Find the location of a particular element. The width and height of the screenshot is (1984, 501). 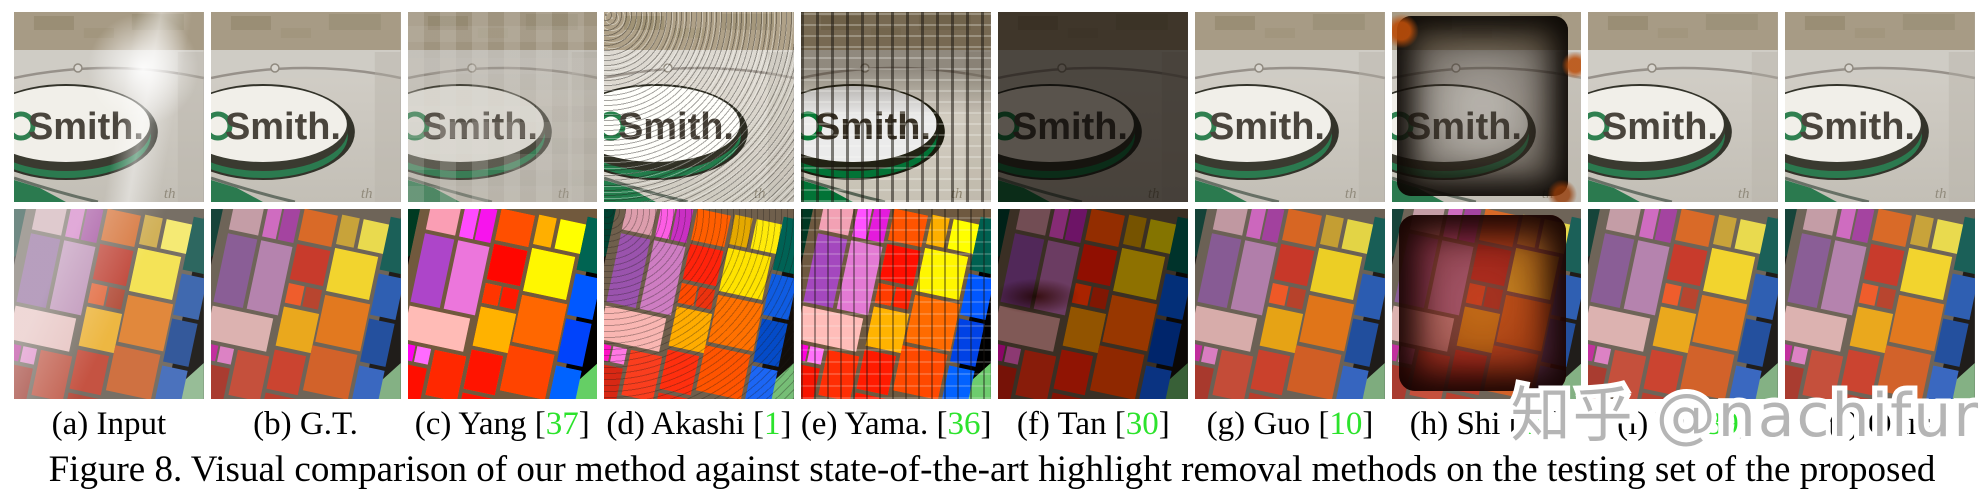

panel-row1-yang: Smith. th is located at coordinates (502, 107).